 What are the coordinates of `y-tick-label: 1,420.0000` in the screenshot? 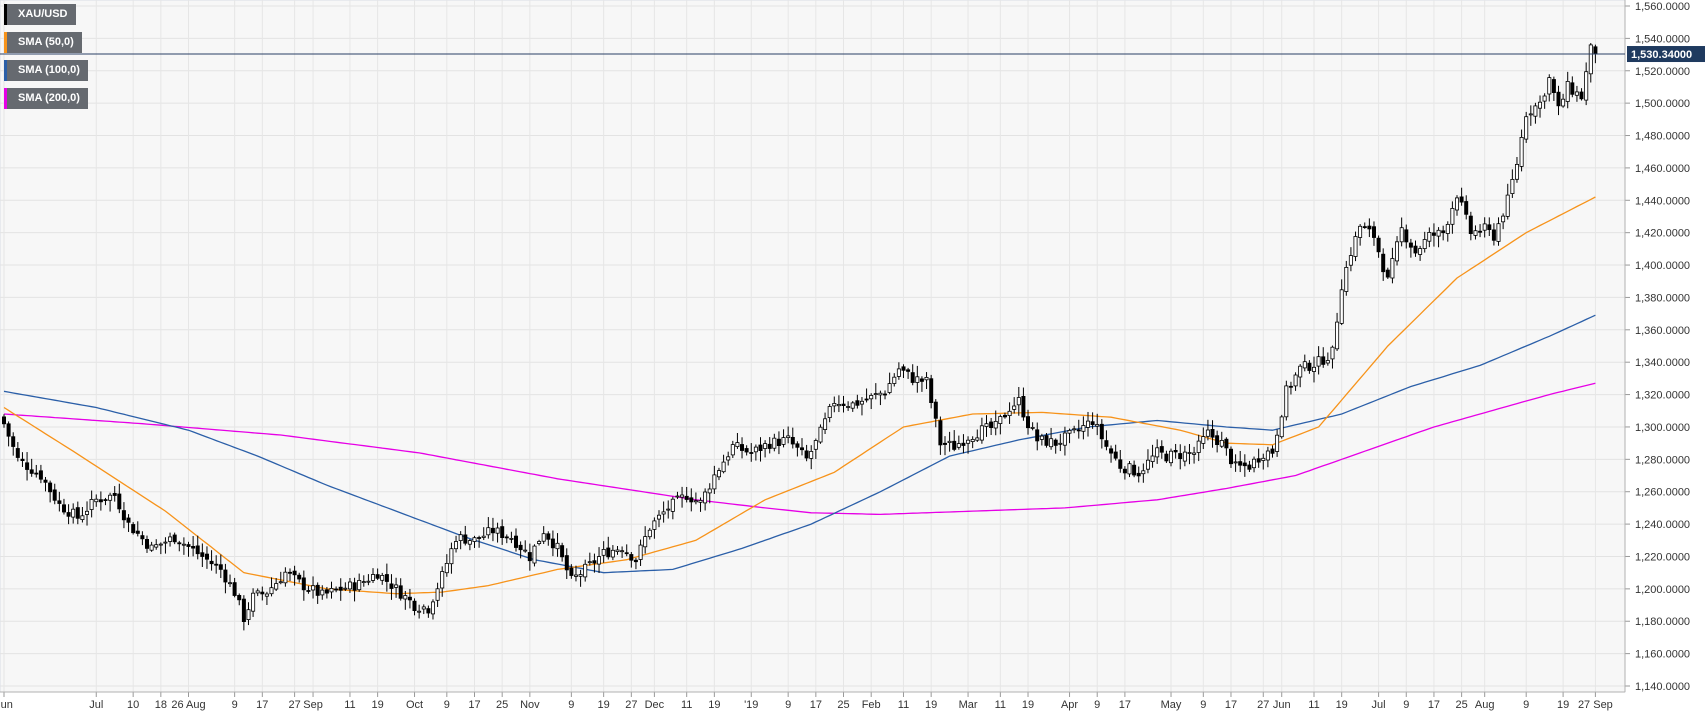 It's located at (1662, 234).